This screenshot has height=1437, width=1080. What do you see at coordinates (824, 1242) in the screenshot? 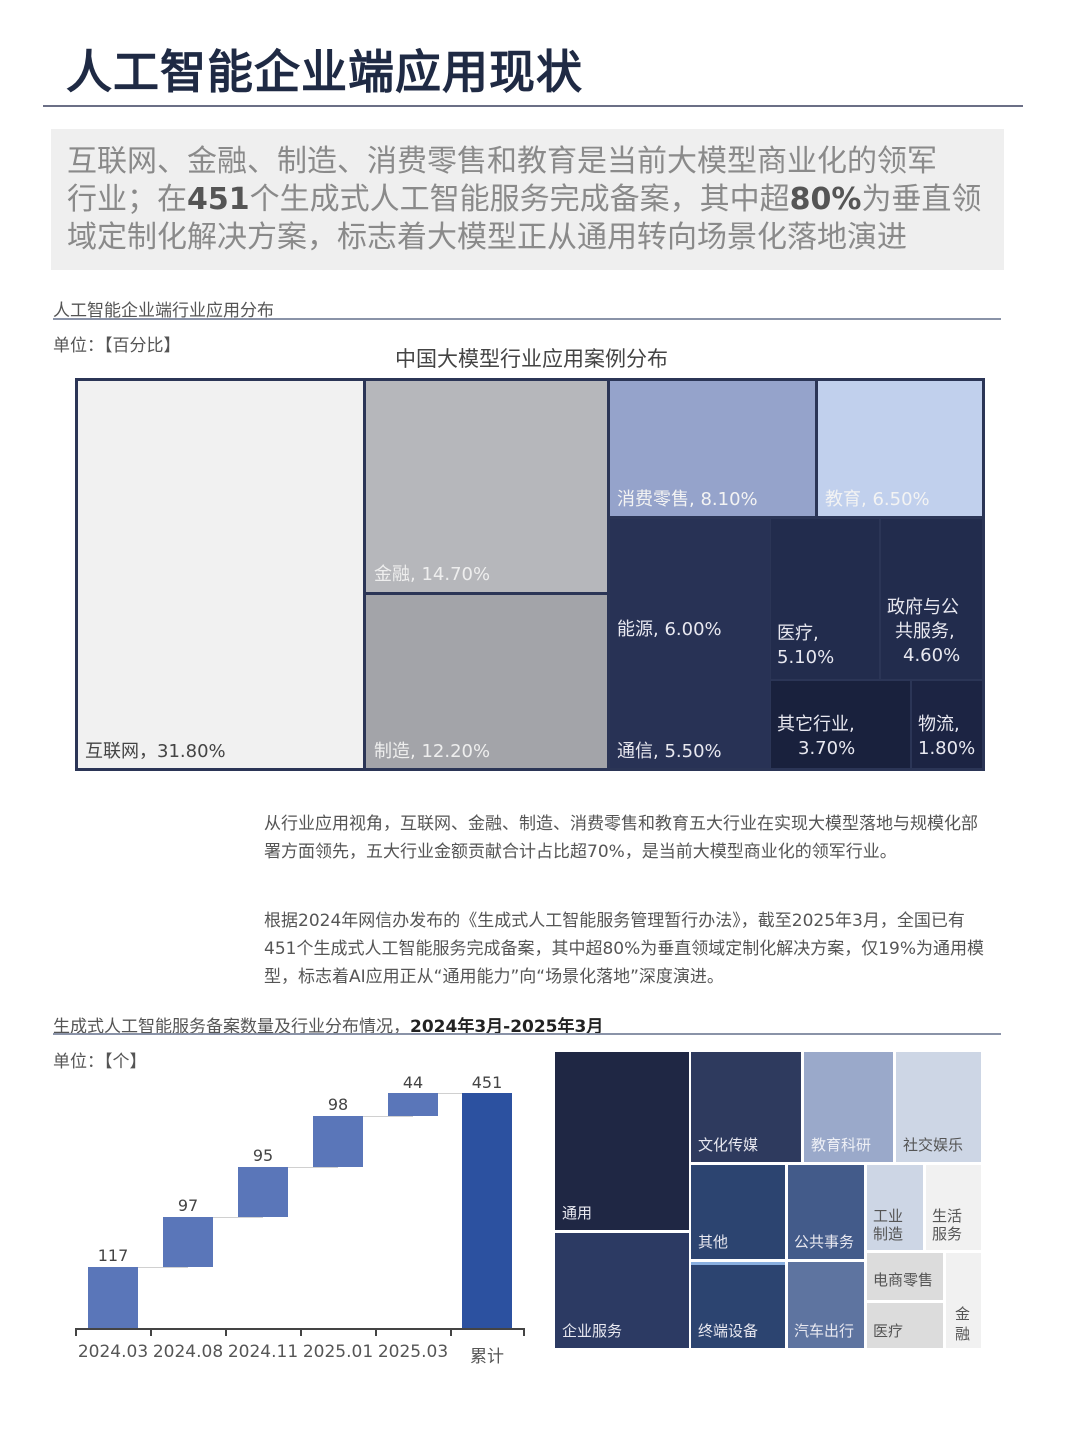
I see `cell-label: 公共事务` at bounding box center [824, 1242].